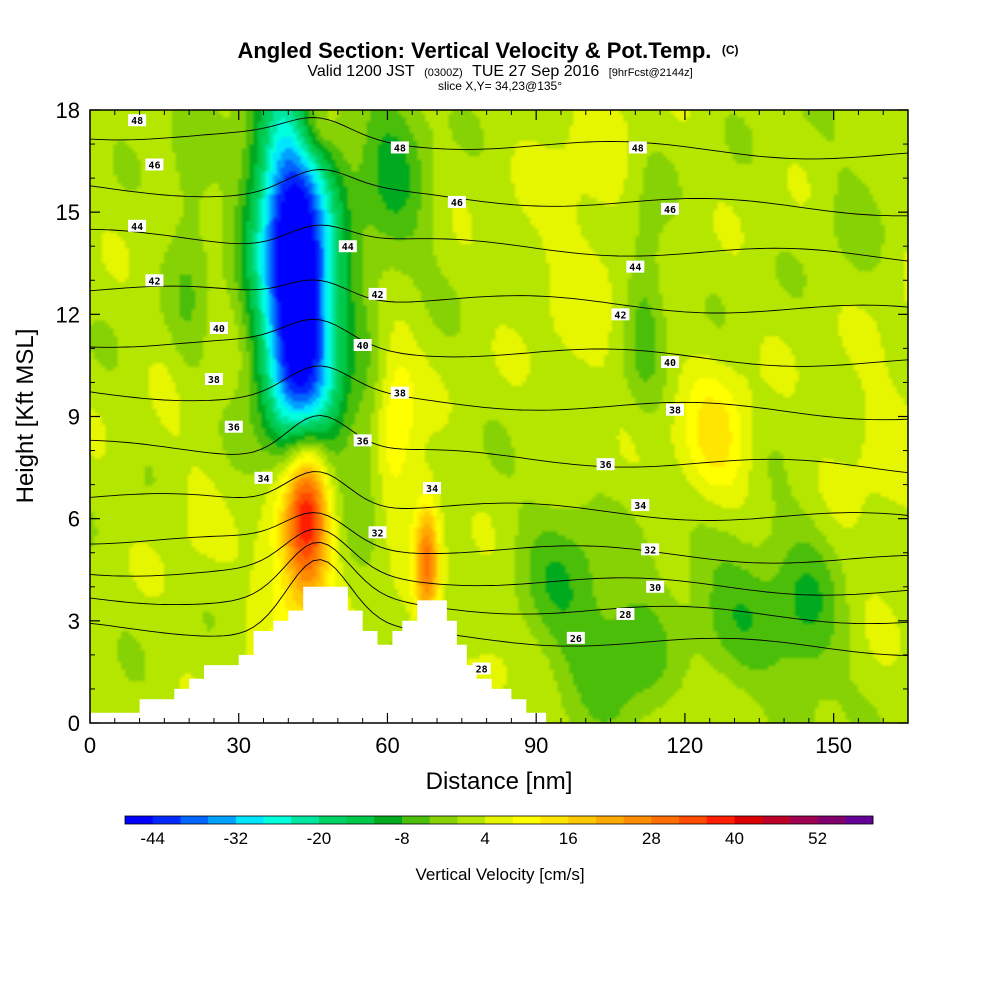 The image size is (1000, 1000). I want to click on colorbar-tick-label: -44, so click(152, 838).